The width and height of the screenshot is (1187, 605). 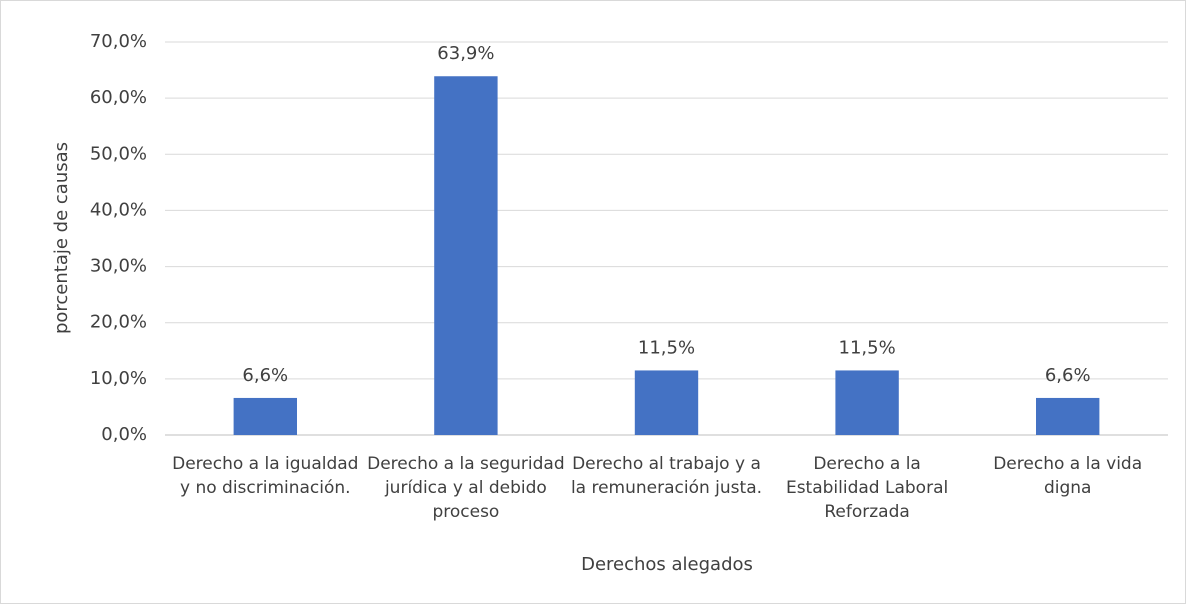 What do you see at coordinates (118, 97) in the screenshot?
I see `y-tick-label: 60,0%` at bounding box center [118, 97].